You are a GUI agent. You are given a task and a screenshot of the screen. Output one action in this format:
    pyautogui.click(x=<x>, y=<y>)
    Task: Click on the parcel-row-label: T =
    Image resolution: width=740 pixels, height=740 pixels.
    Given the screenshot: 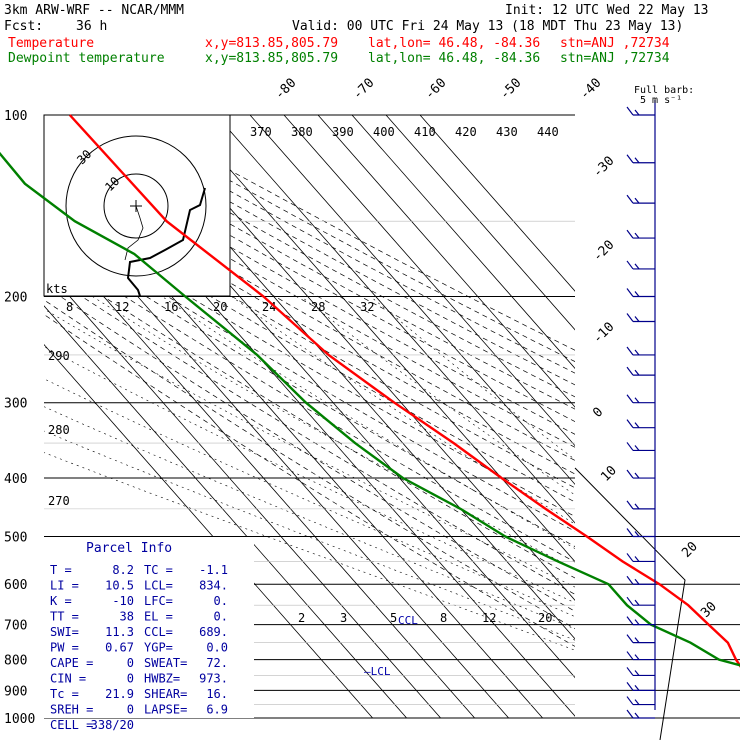 What is the action you would take?
    pyautogui.click(x=61, y=570)
    